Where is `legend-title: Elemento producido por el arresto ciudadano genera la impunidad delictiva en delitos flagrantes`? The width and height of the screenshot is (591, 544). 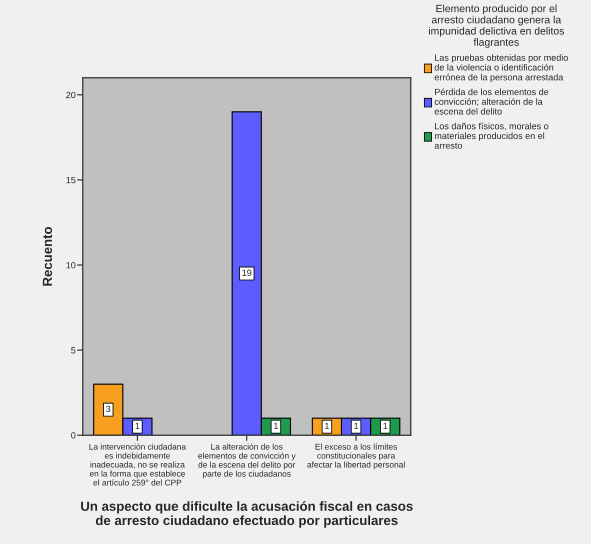
legend-title: Elemento producido por el arresto ciudadano genera la impunidad delictiva en delitos flagrantes is located at coordinates (496, 26).